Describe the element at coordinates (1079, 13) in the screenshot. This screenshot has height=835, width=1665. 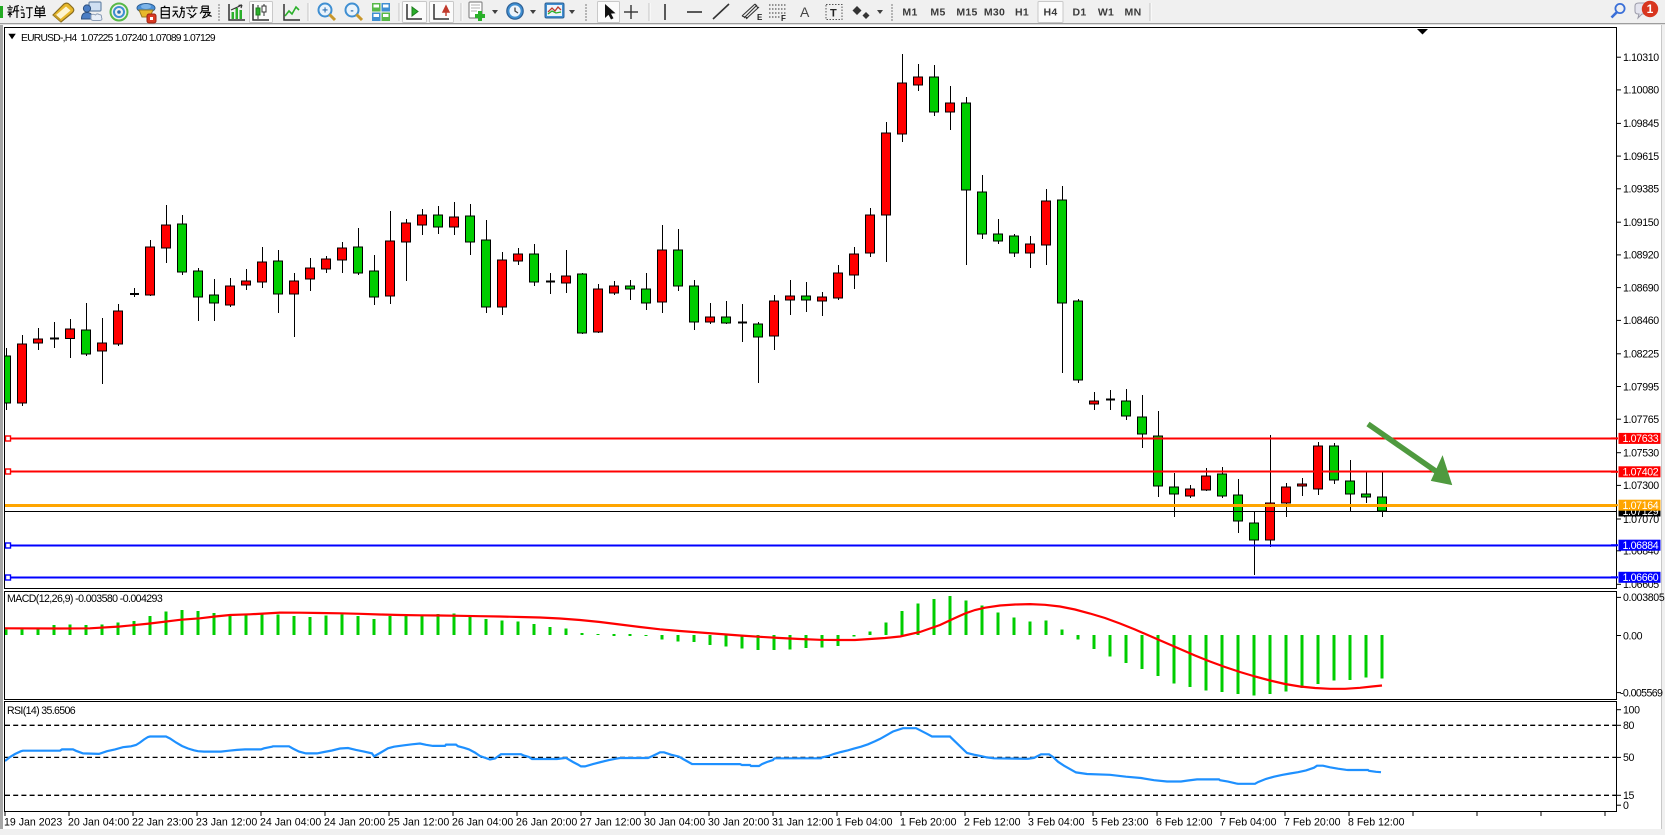
I see `svg-text: D1` at that location.